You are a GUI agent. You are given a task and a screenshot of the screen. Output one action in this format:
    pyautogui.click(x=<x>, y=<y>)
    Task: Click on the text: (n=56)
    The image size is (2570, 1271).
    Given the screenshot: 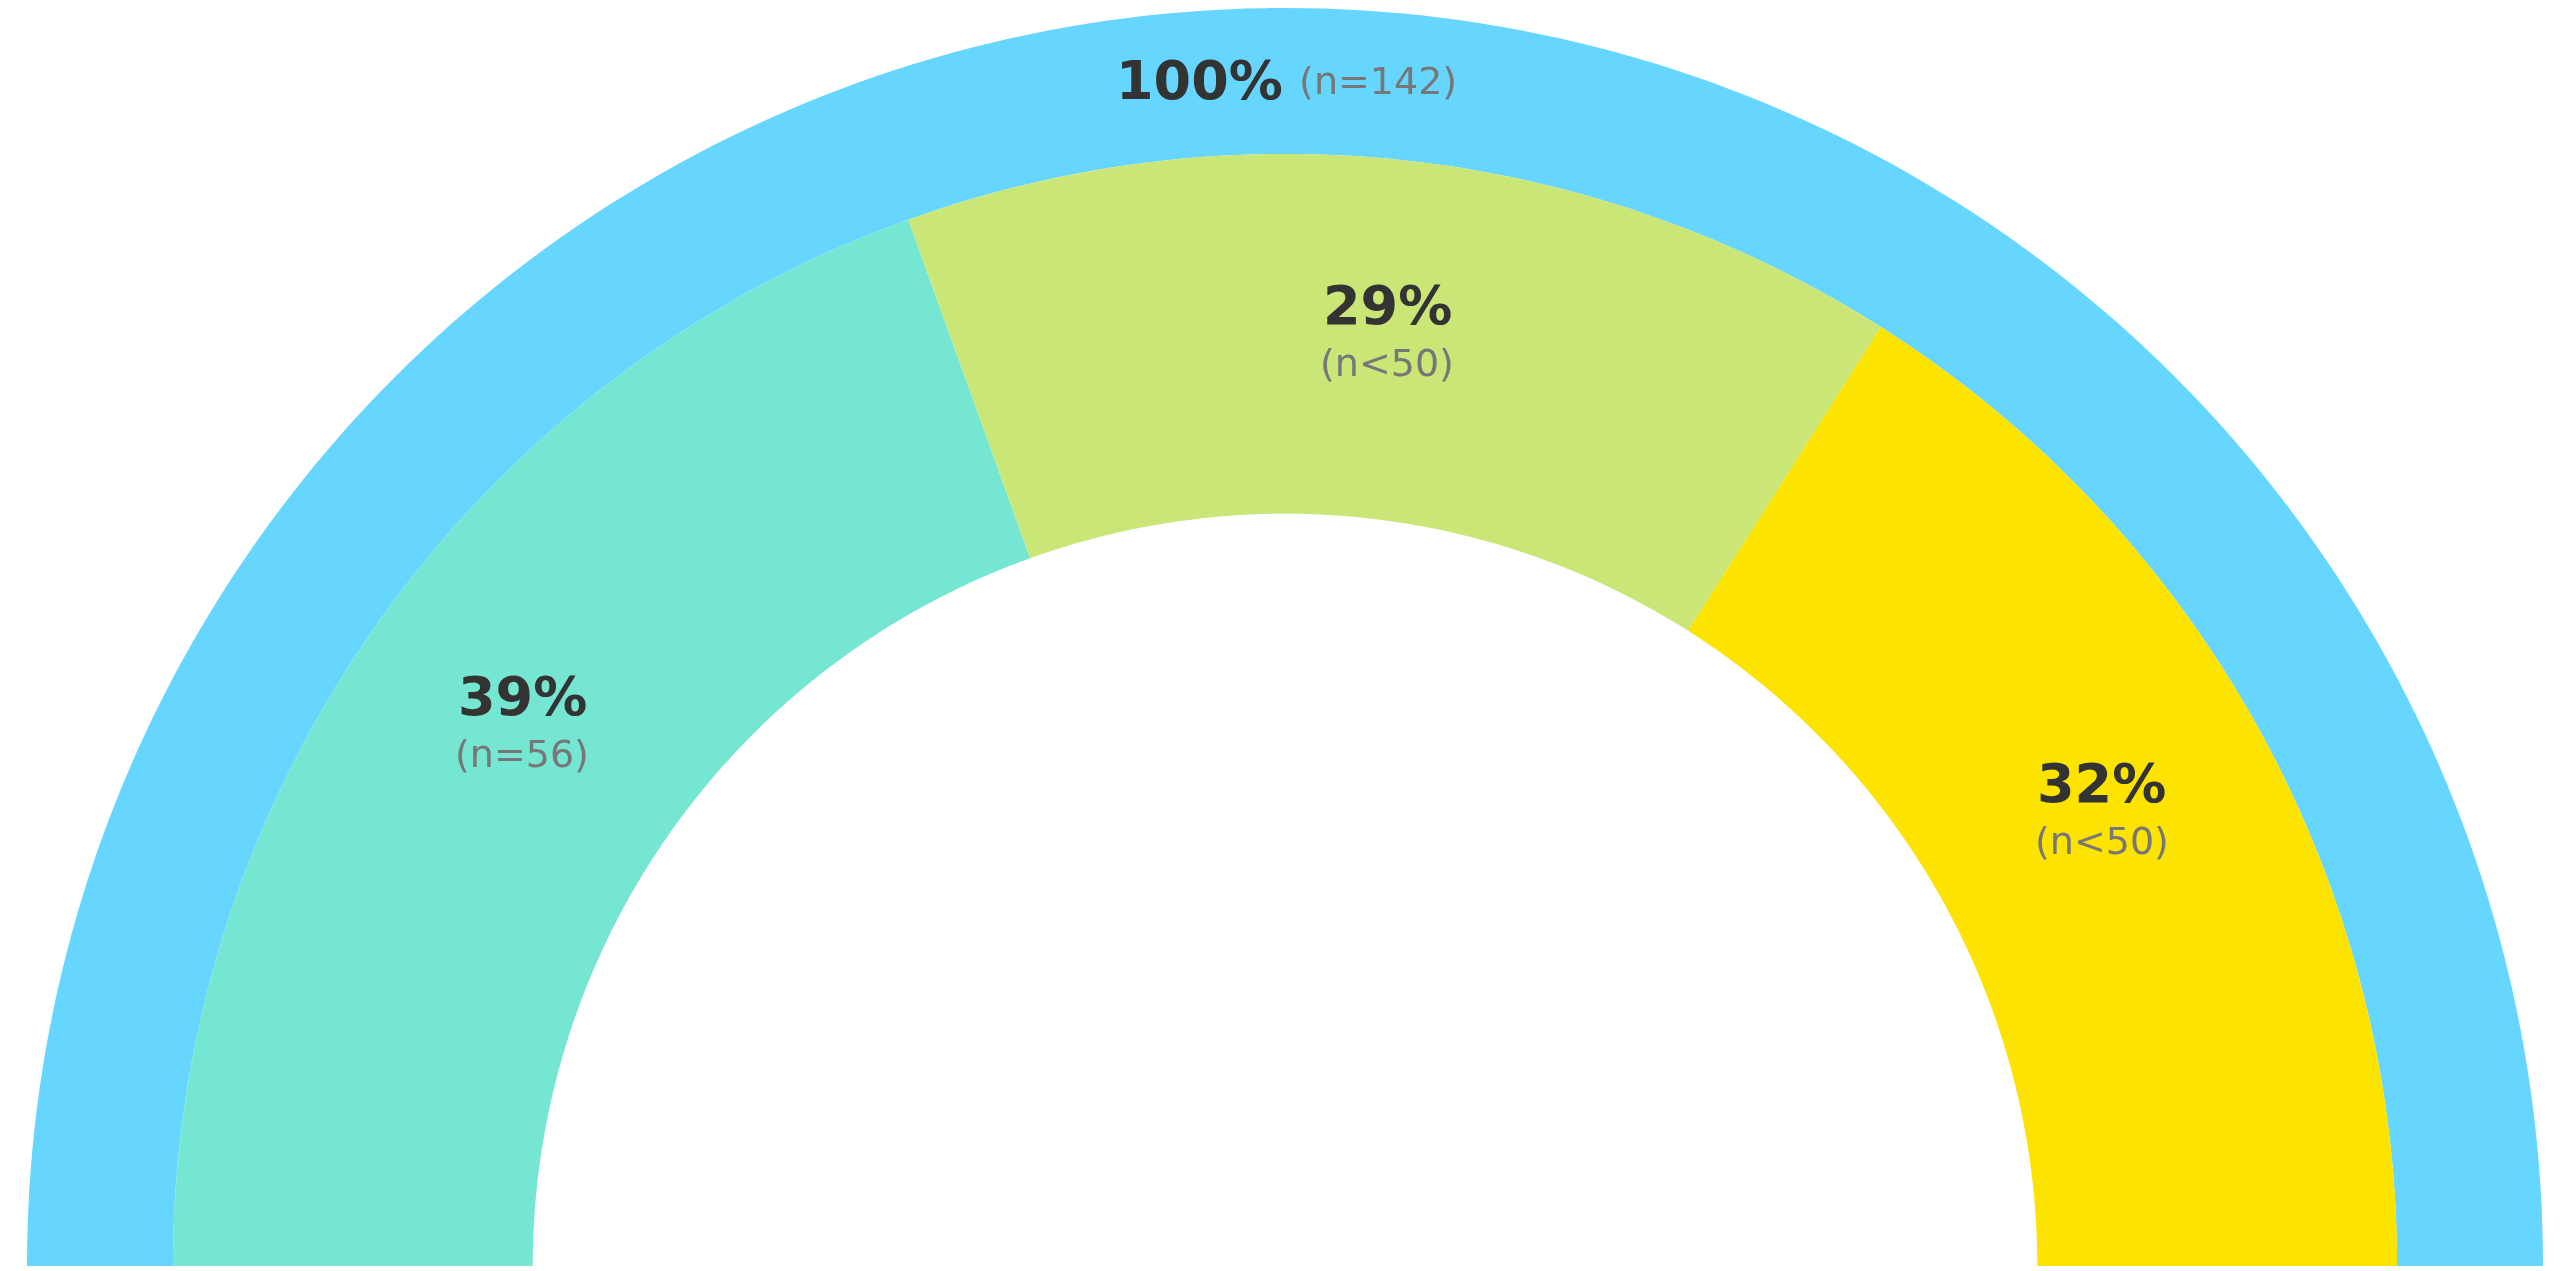 What is the action you would take?
    pyautogui.click(x=522, y=754)
    